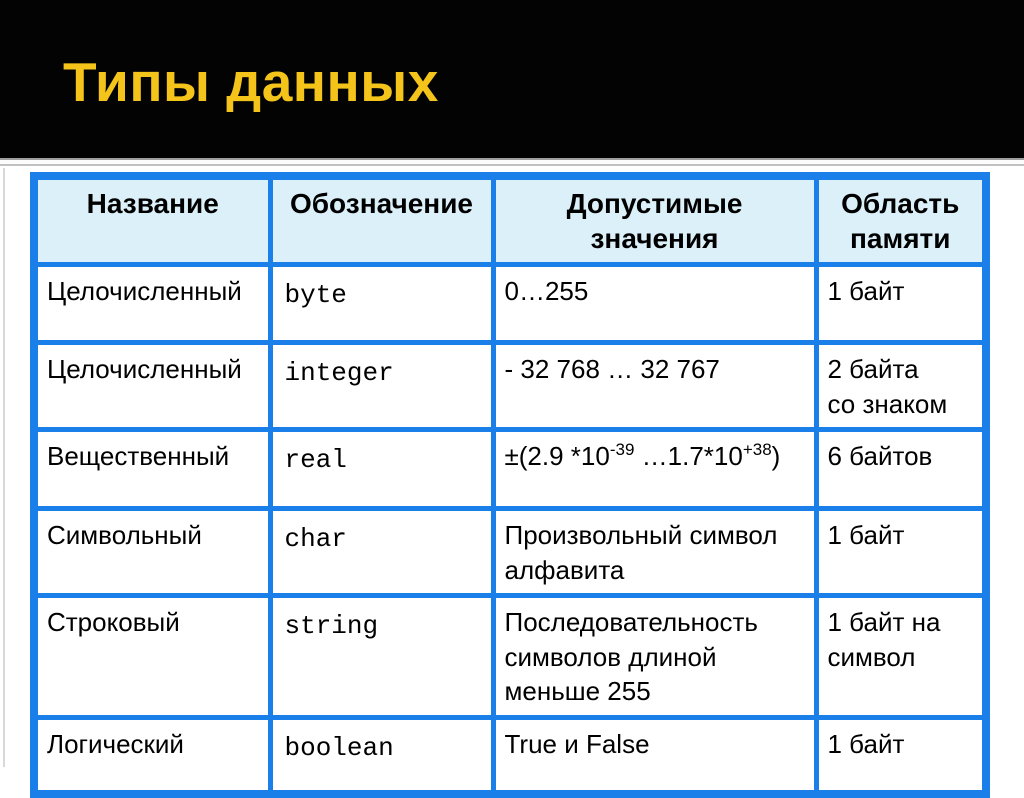  Describe the element at coordinates (152, 552) in the screenshot. I see `cell-name: Символьный` at that location.